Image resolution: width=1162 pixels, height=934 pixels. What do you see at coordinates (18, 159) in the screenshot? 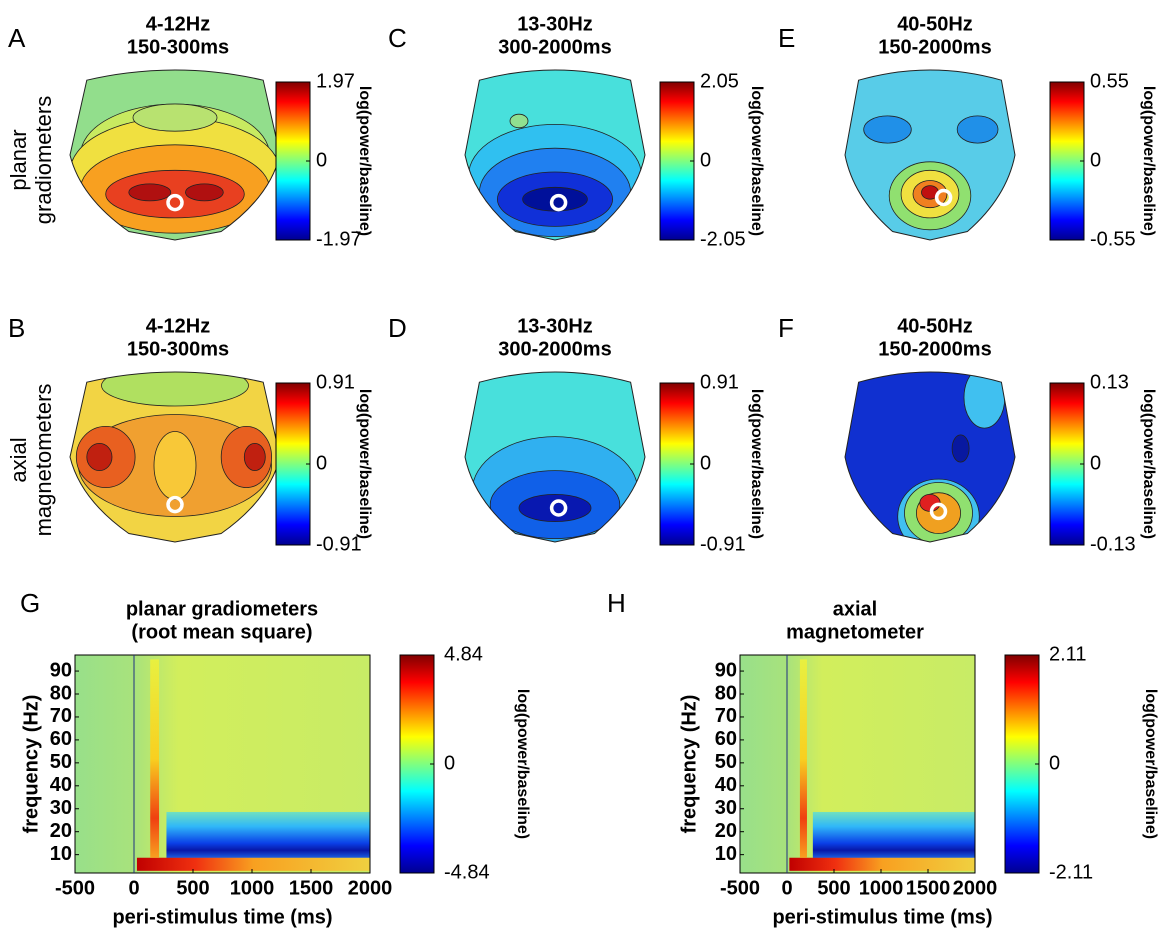
I see `row-label: planar` at bounding box center [18, 159].